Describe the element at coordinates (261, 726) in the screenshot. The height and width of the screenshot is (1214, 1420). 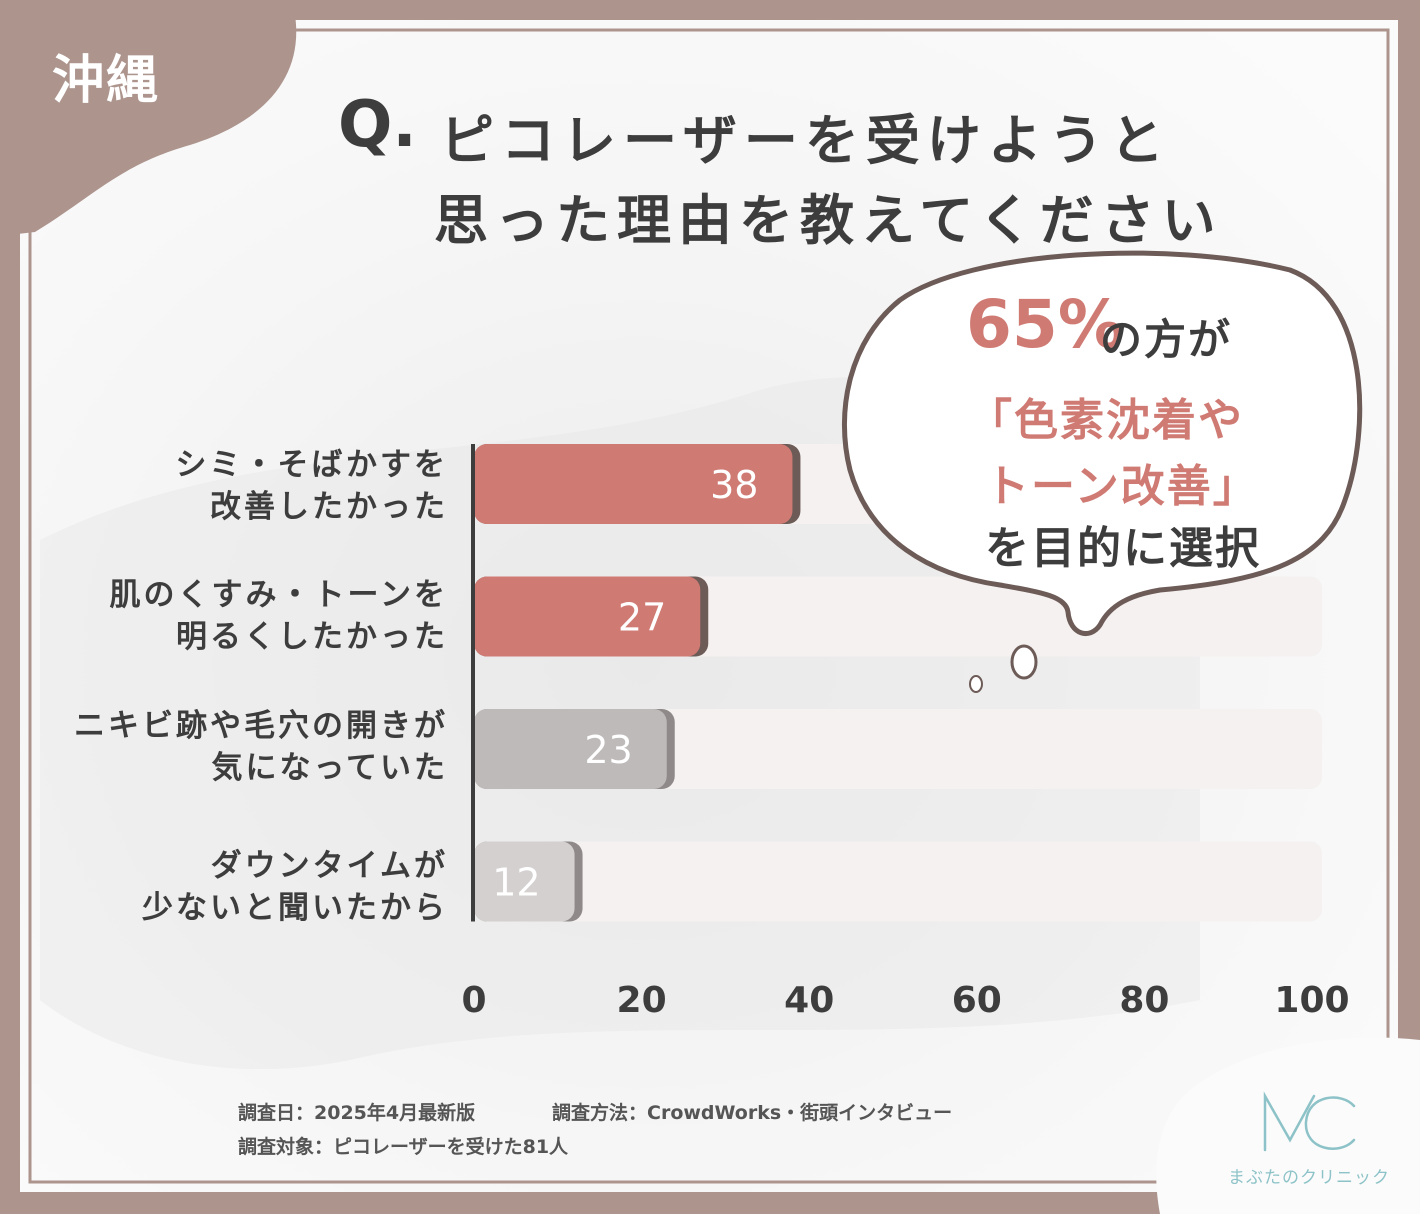
I see `category-label-3-line1: ニキビ跡や毛穴の開きが` at that location.